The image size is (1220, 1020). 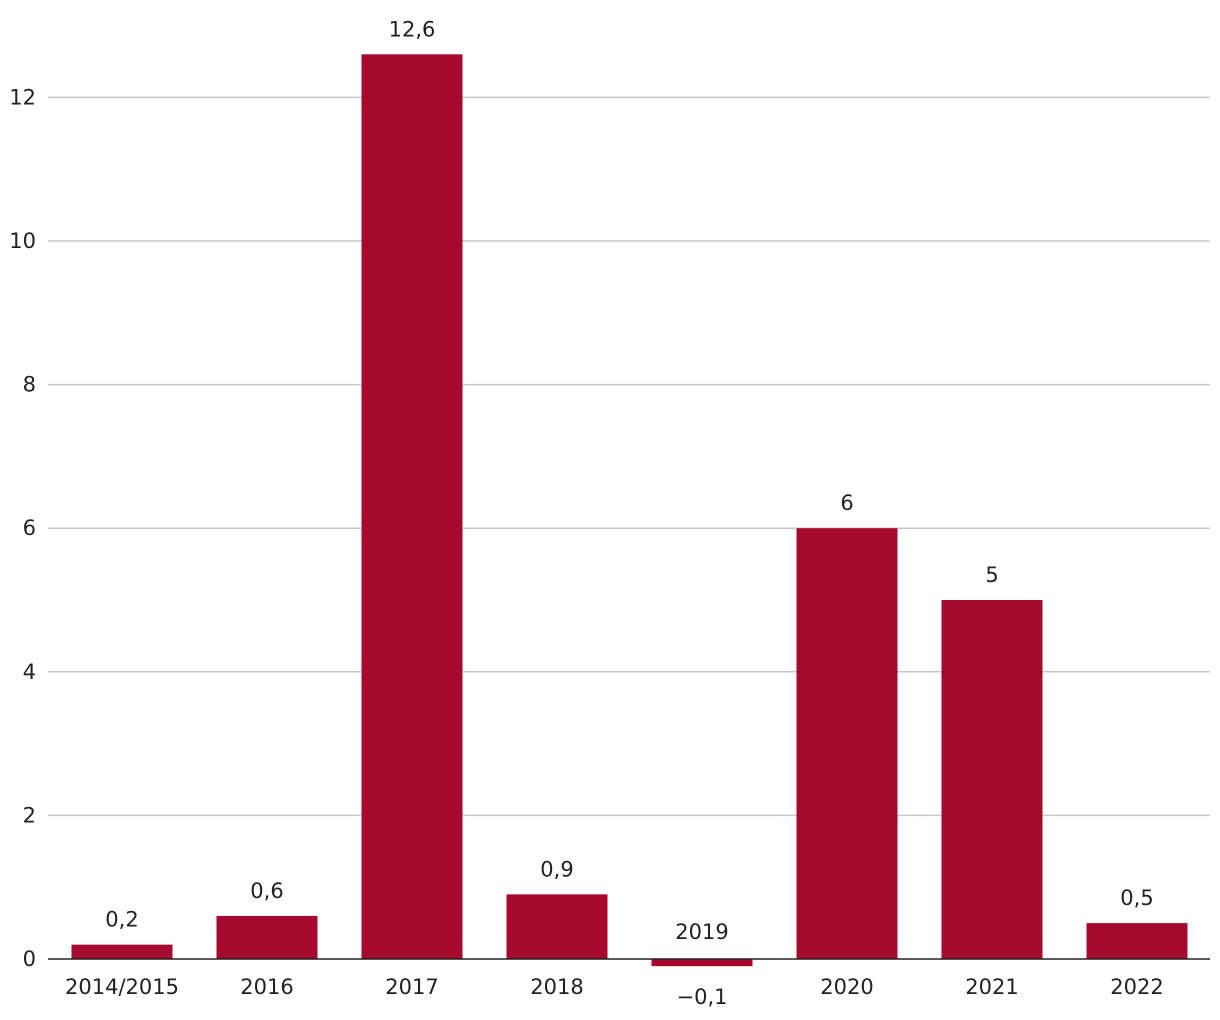 I want to click on data-label: 12,6, so click(x=412, y=29).